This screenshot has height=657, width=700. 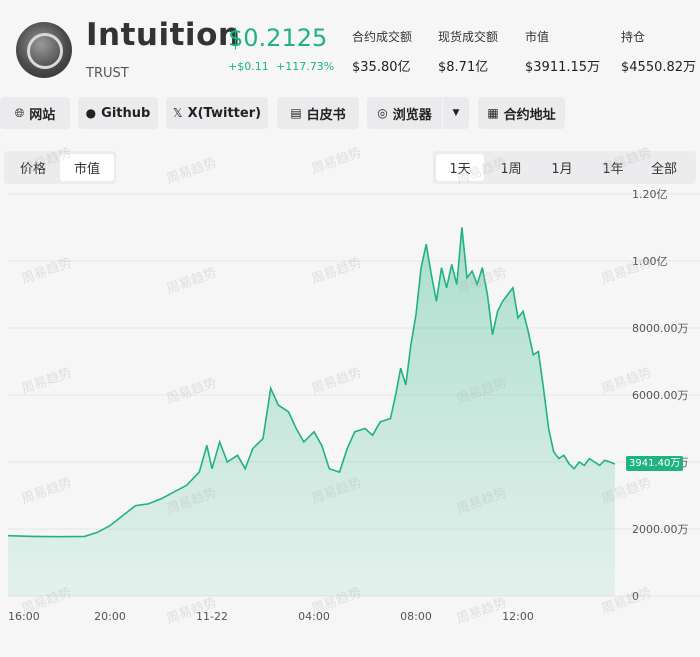 What do you see at coordinates (655, 463) in the screenshot?
I see `current-value-badge: 3941.40万` at bounding box center [655, 463].